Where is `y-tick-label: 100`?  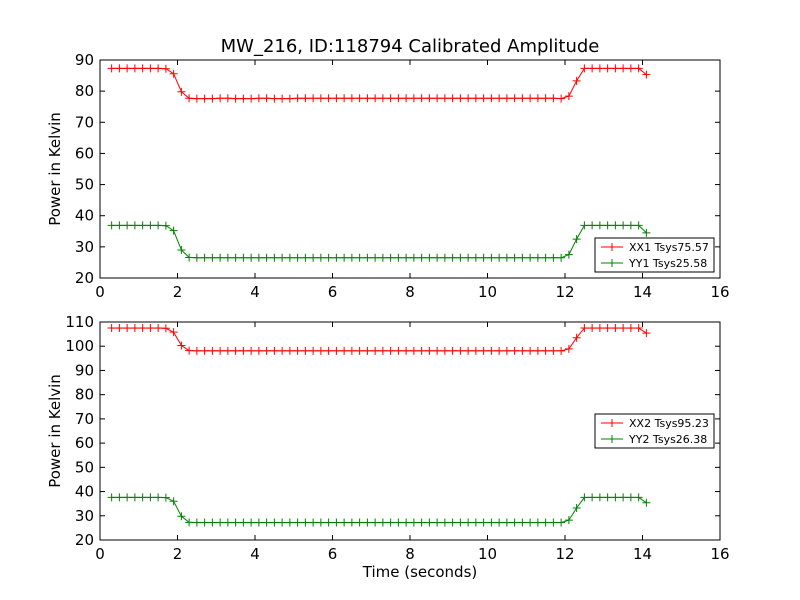
y-tick-label: 100 is located at coordinates (79, 346).